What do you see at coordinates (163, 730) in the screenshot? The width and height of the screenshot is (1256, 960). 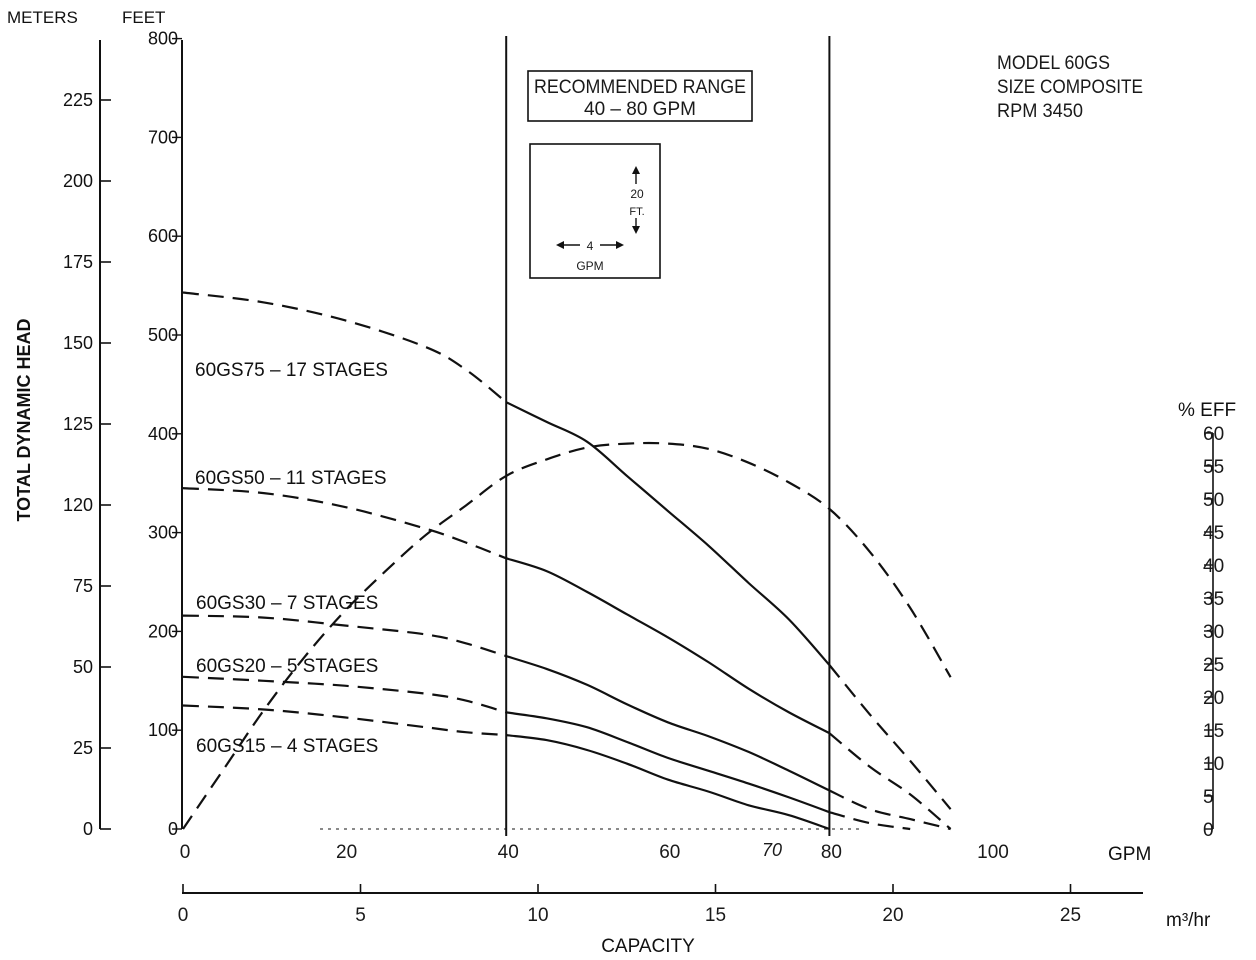 I see `feet-tick-label: 100` at bounding box center [163, 730].